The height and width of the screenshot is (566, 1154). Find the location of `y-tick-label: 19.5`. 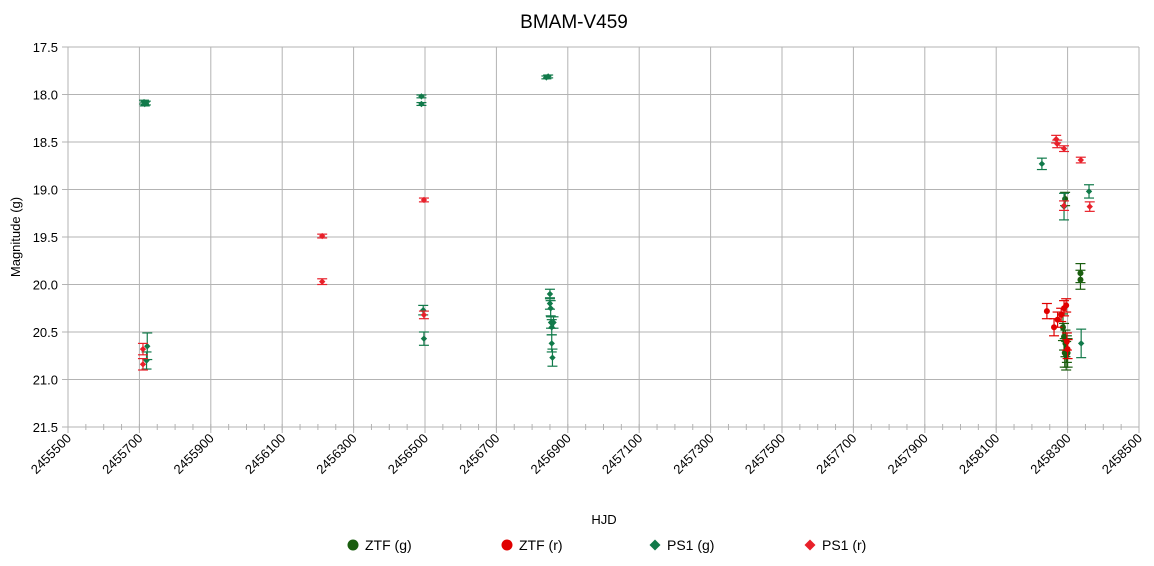

y-tick-label: 19.5 is located at coordinates (45, 237).